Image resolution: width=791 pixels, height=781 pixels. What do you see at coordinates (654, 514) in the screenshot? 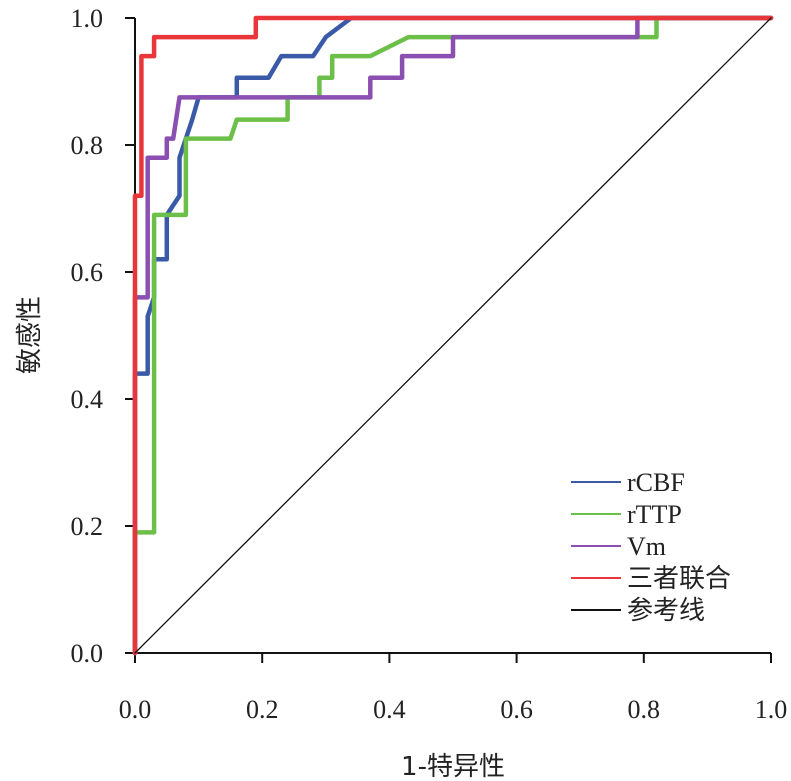
I see `legend-label-1: rTTP` at bounding box center [654, 514].